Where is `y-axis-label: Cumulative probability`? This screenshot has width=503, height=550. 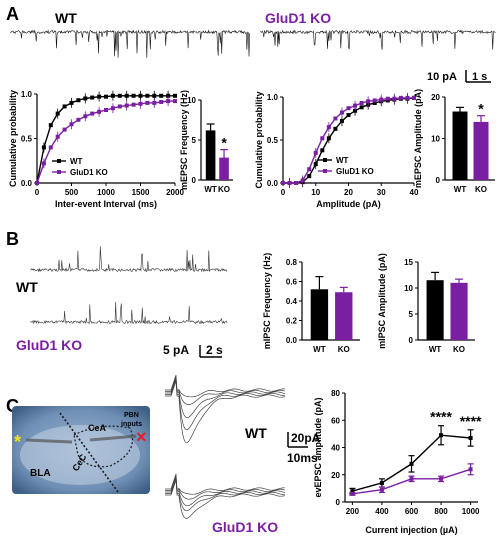 y-axis-label: Cumulative probability is located at coordinates (259, 139).